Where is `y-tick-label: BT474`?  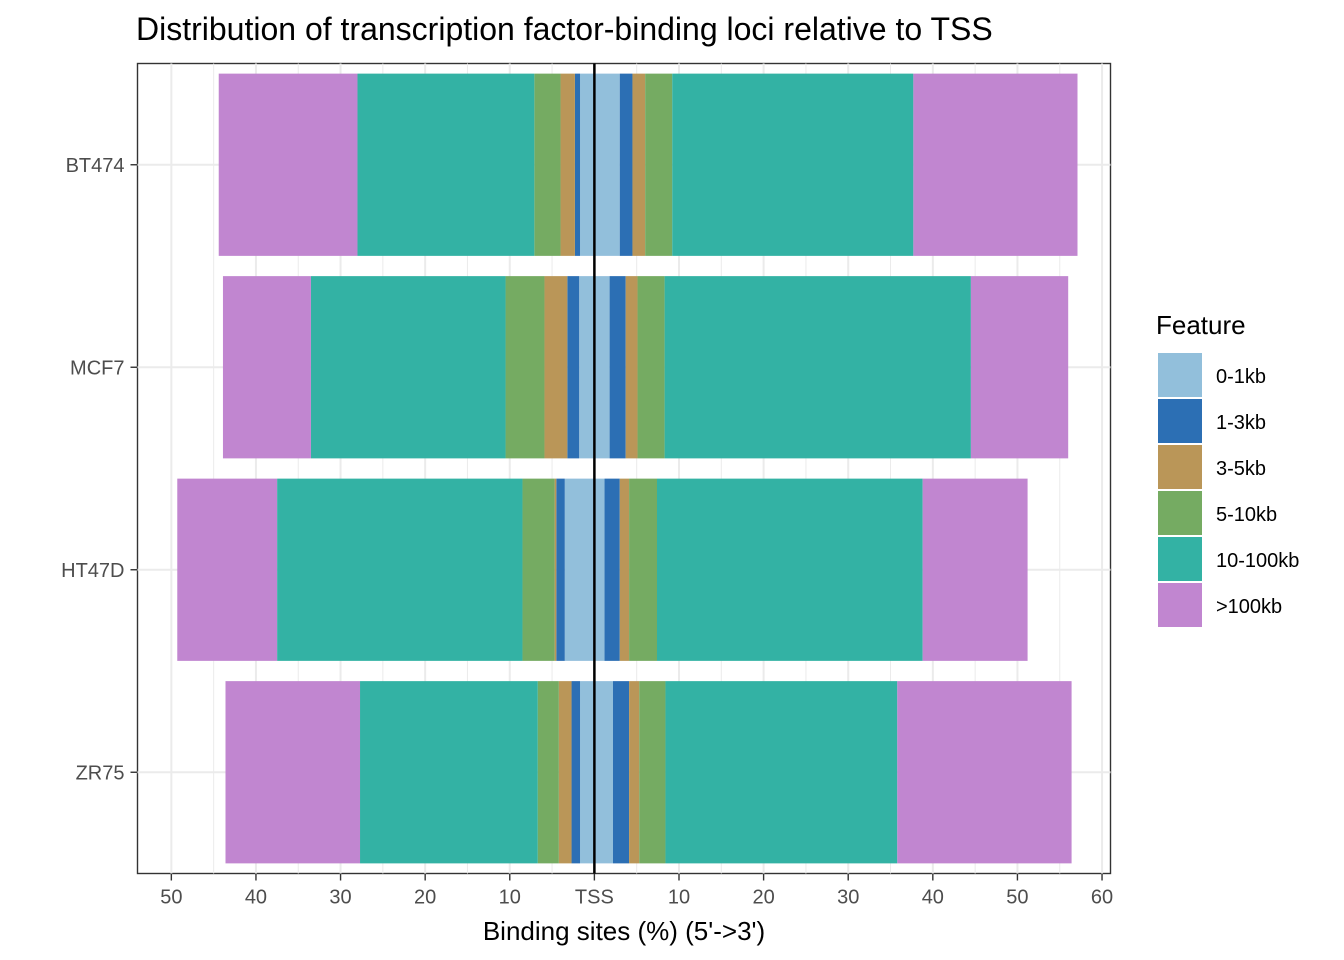
y-tick-label: BT474 is located at coordinates (95, 166).